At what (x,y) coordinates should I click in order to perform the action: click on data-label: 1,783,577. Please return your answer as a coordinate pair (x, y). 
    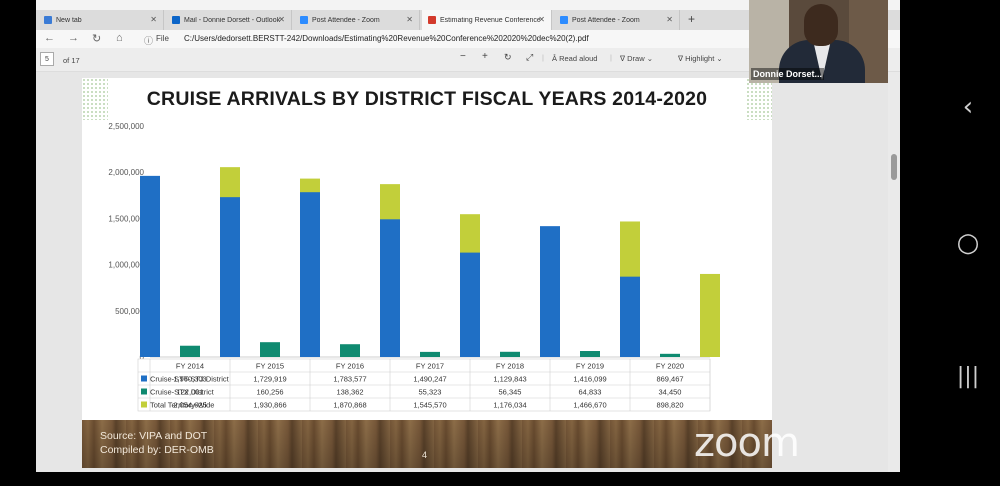
    Looking at the image, I should click on (349, 379).